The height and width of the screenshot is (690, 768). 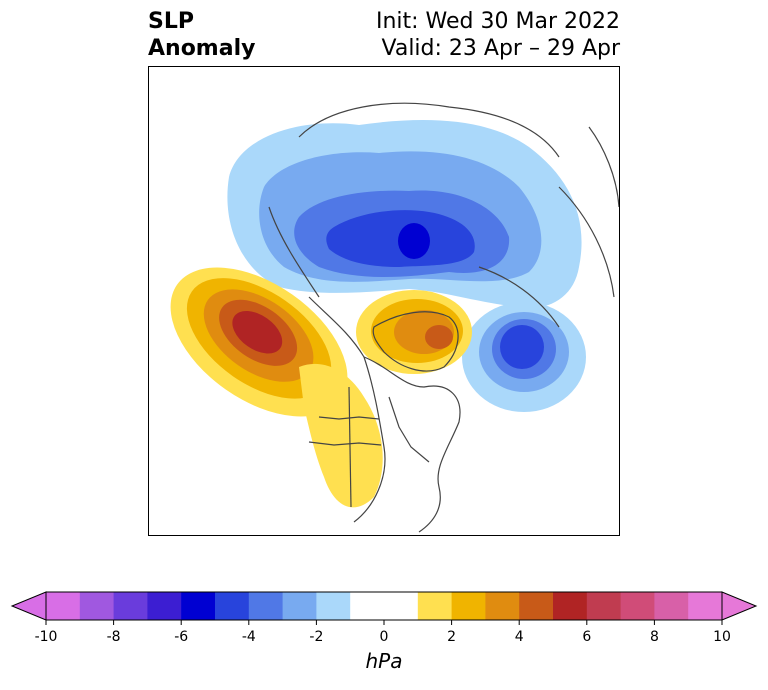 I want to click on colorbar-tick-label: 2, so click(x=451, y=637).